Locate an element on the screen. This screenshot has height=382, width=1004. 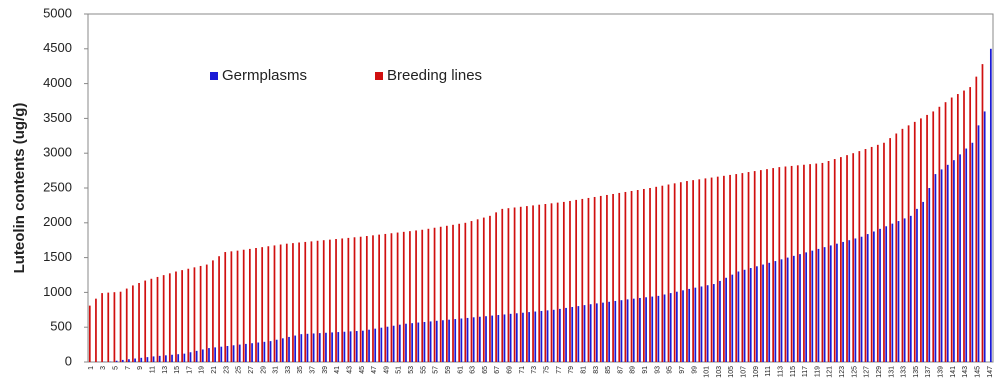
x-tick-label: 137 is located at coordinates (928, 372).